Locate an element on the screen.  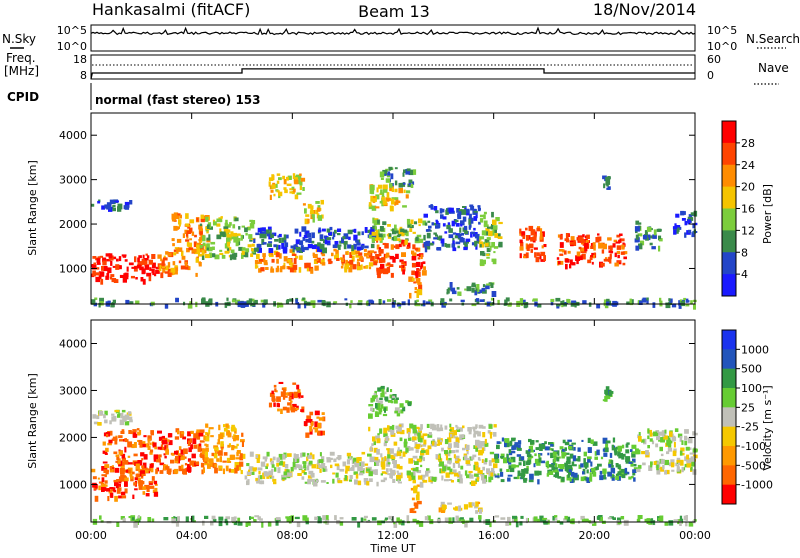
cpid-text: normal (fast stereo) 153 is located at coordinates (178, 100).